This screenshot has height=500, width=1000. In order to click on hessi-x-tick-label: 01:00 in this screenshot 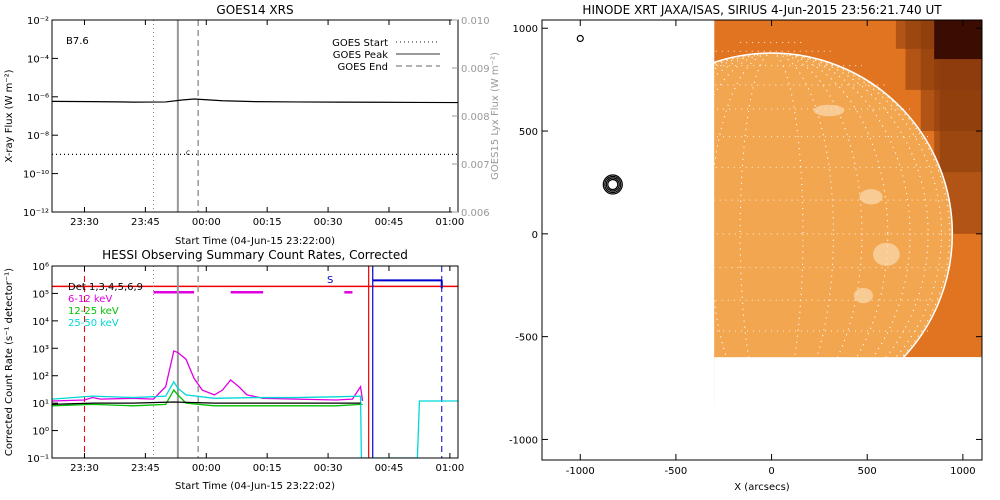, I will do `click(449, 468)`.